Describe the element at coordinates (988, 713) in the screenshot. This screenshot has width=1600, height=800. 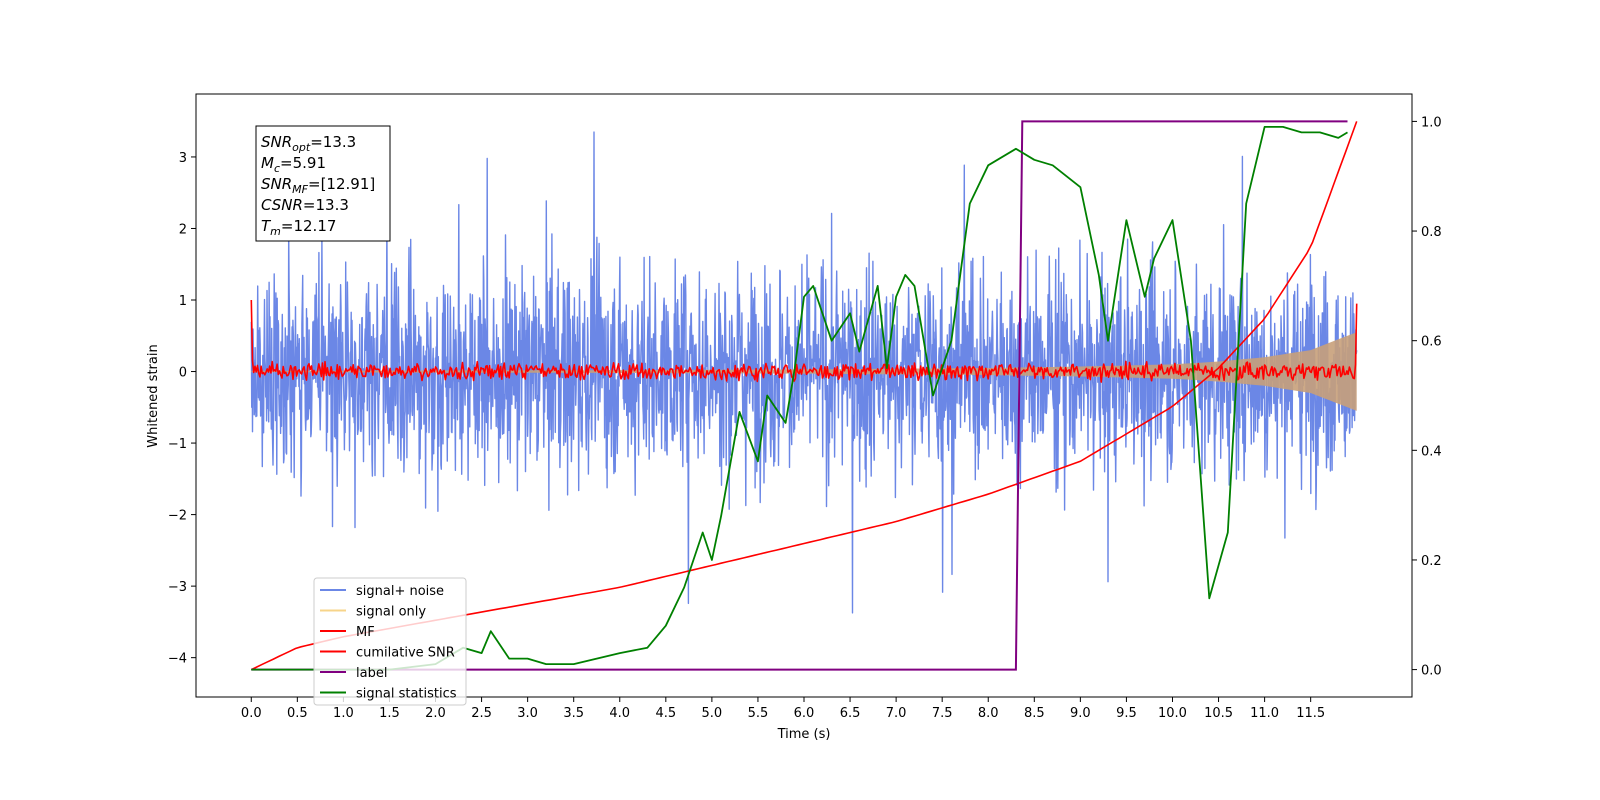
I see `x-tick-label: 8.0` at that location.